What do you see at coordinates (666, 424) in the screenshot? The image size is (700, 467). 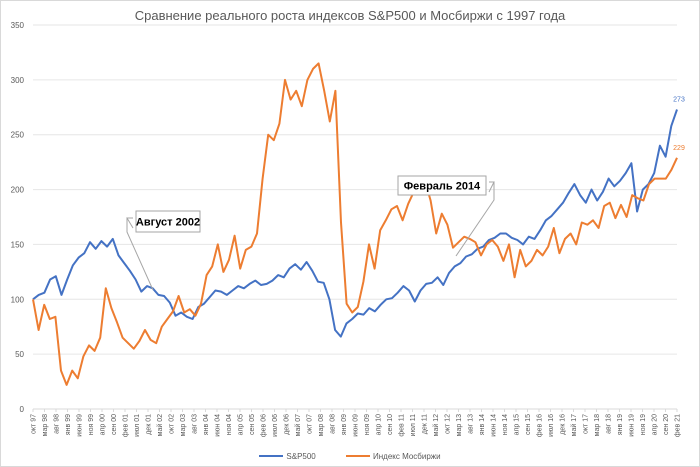 I see `x-tick-label: сен 20` at bounding box center [666, 424].